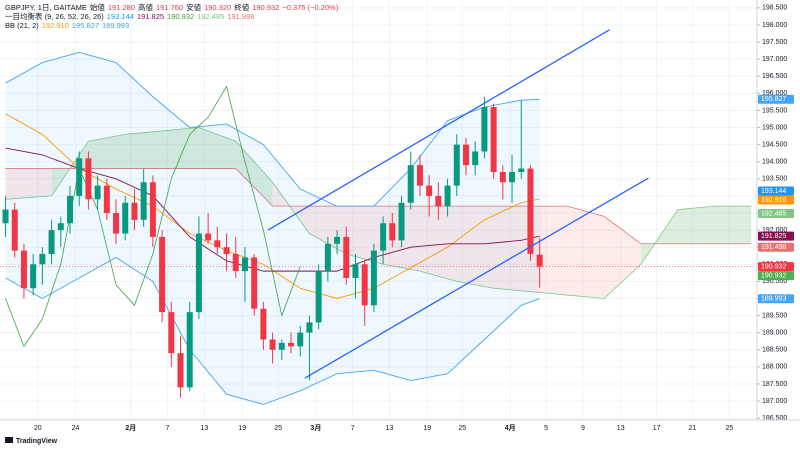  I want to click on legend-value: 192.485, so click(211, 16).